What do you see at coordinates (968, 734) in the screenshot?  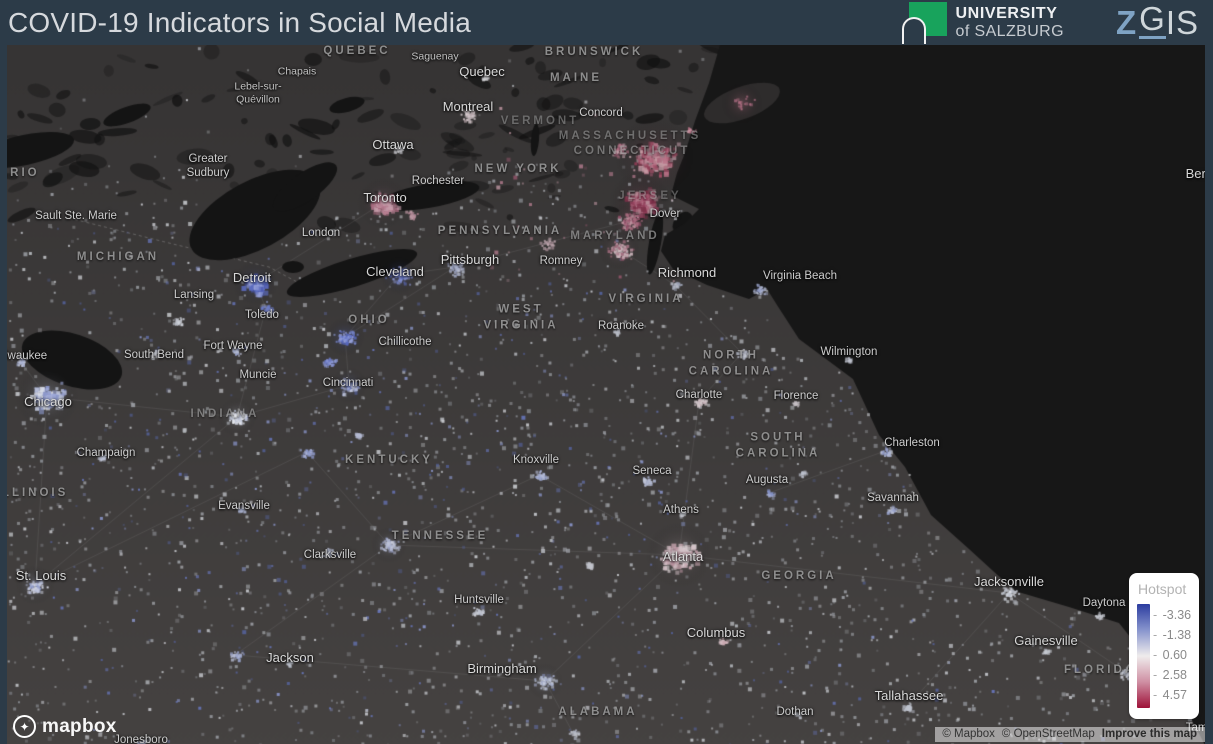 I see `mapbox-attribution-link: © Mapbox` at bounding box center [968, 734].